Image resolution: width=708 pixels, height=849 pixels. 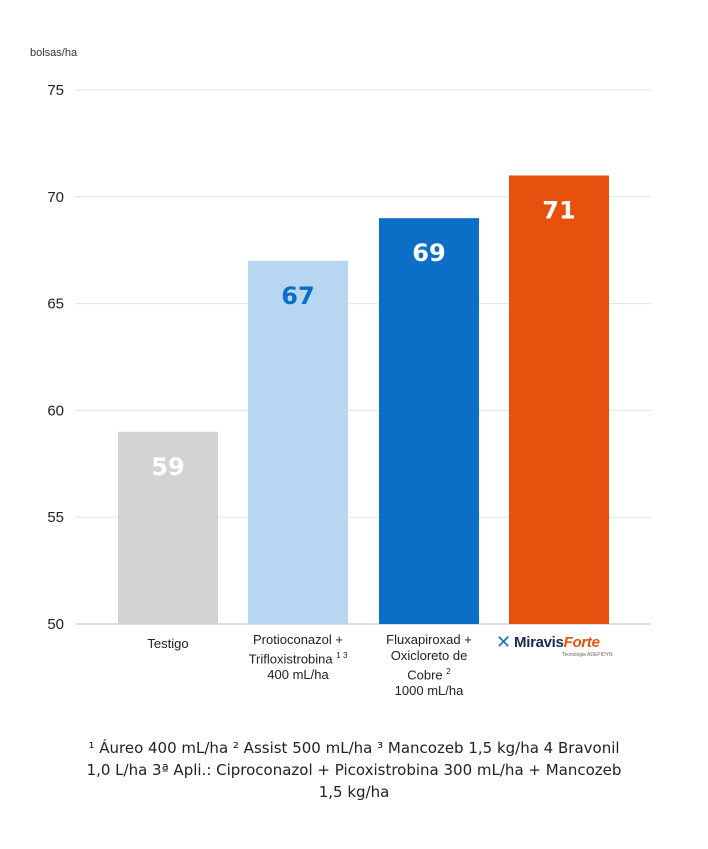 What do you see at coordinates (298, 639) in the screenshot?
I see `category-label-line: Protioconazol +` at bounding box center [298, 639].